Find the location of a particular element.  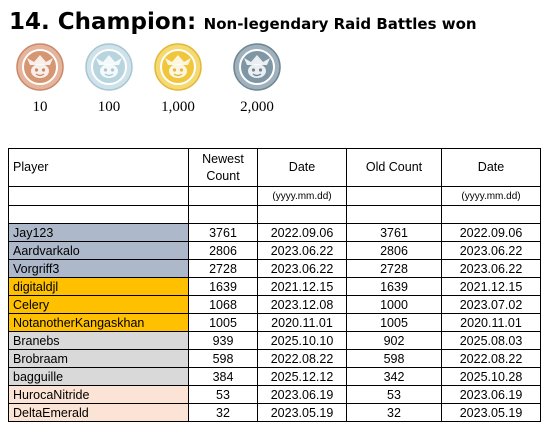

medal-platinum: 2,000 is located at coordinates (257, 79).